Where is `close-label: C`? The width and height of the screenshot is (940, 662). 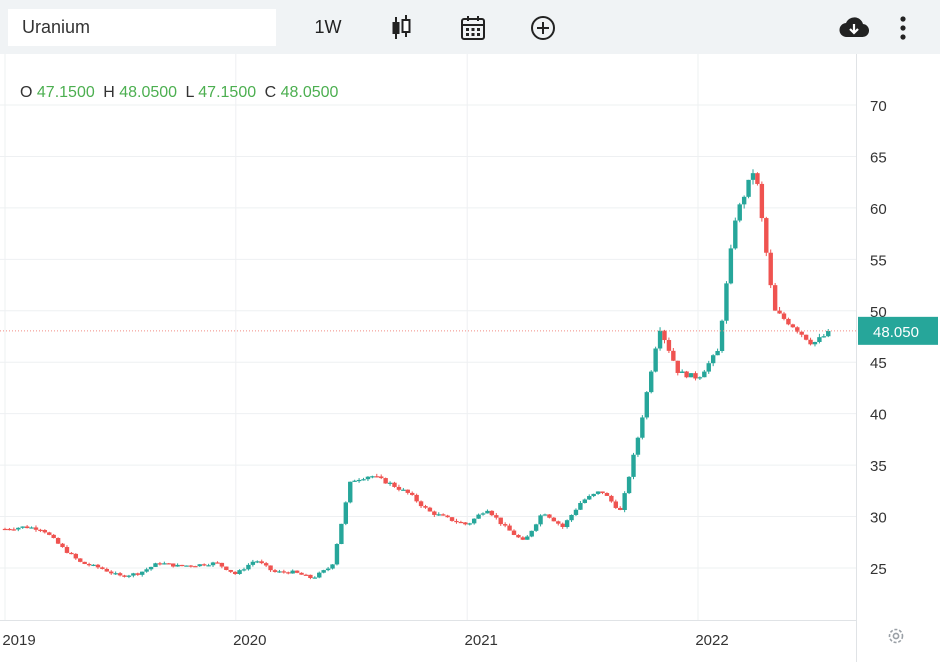
close-label: C is located at coordinates (270, 92).